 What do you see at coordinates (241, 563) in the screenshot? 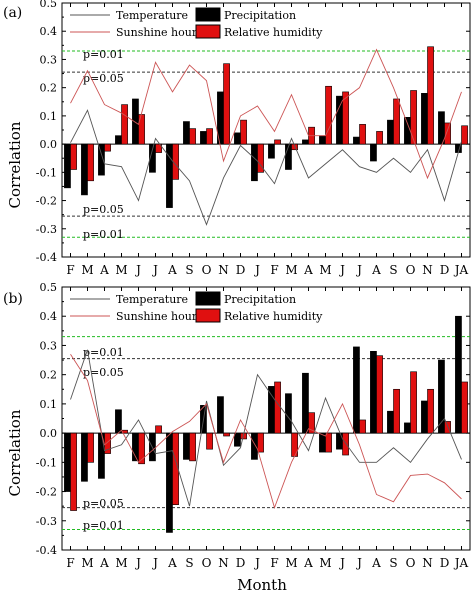
I see `panel-b-x-tick-label: D` at bounding box center [241, 563].